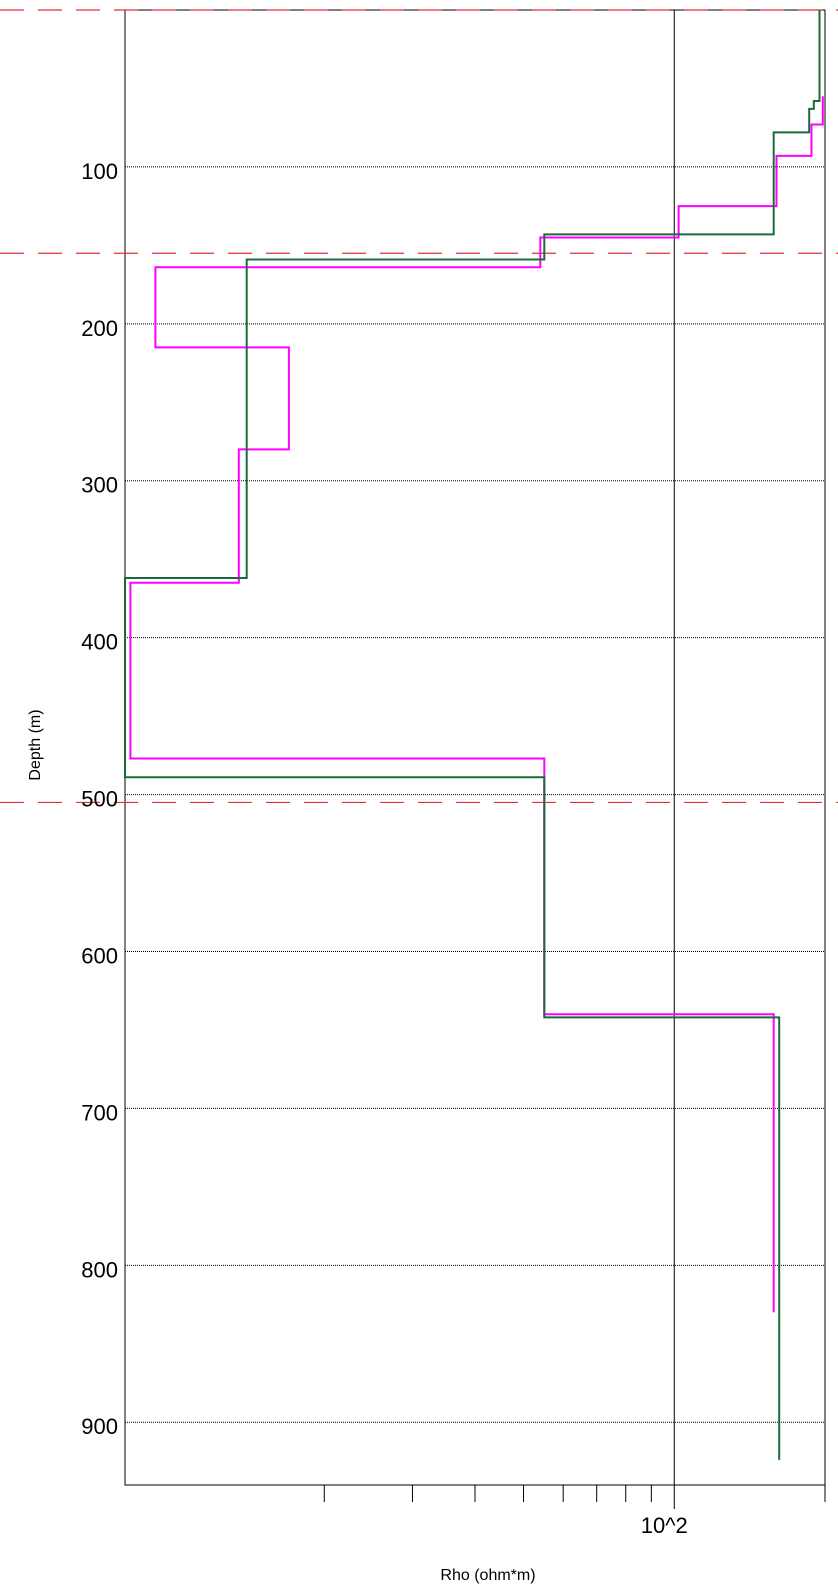 This screenshot has height=1587, width=838. What do you see at coordinates (574, 1497) in the screenshot?
I see `tick-layer` at bounding box center [574, 1497].